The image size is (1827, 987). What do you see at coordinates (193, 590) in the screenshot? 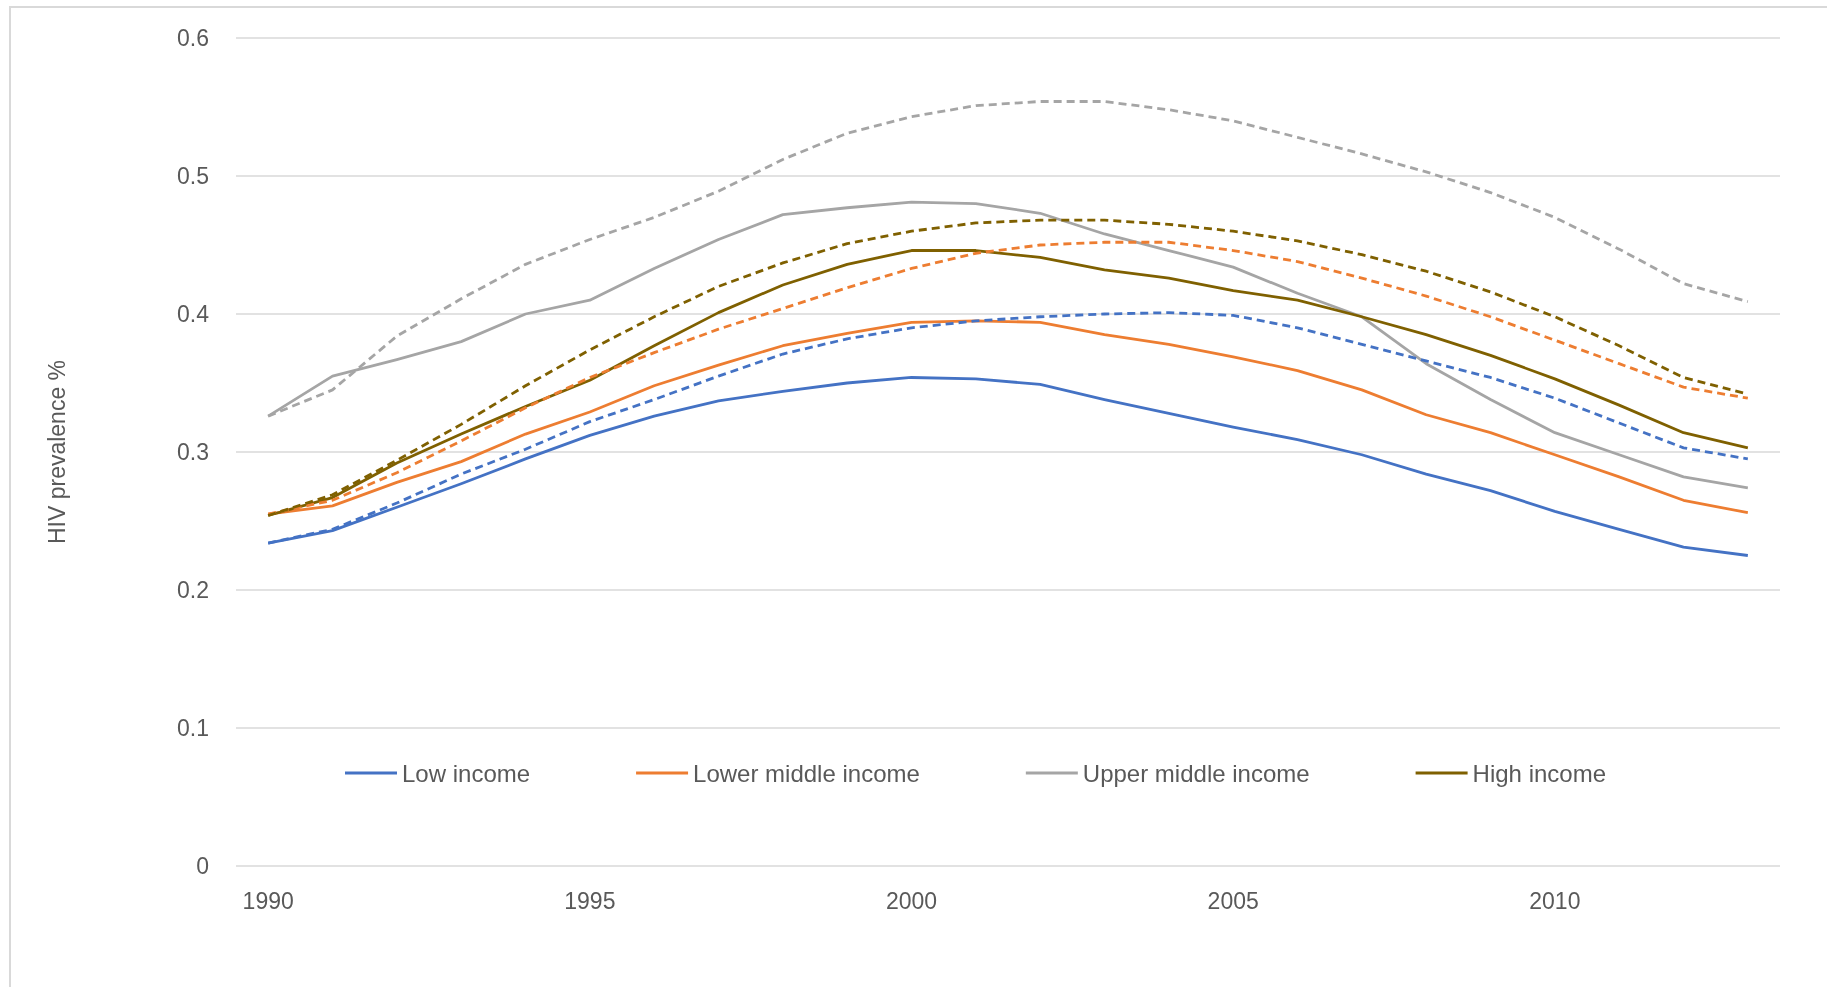
I see `y-tick-label: 0.2` at bounding box center [193, 590].